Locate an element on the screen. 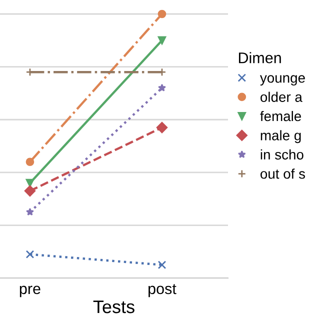 The height and width of the screenshot is (320, 320). legend-label: in scho is located at coordinates (282, 154).